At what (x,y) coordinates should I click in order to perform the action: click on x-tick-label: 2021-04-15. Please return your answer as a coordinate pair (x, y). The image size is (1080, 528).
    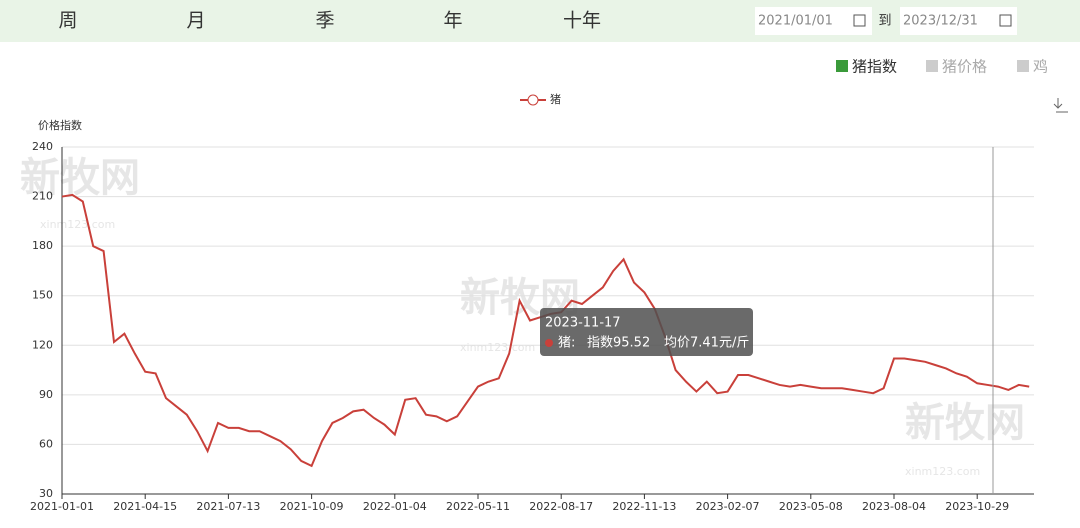
    Looking at the image, I should click on (145, 506).